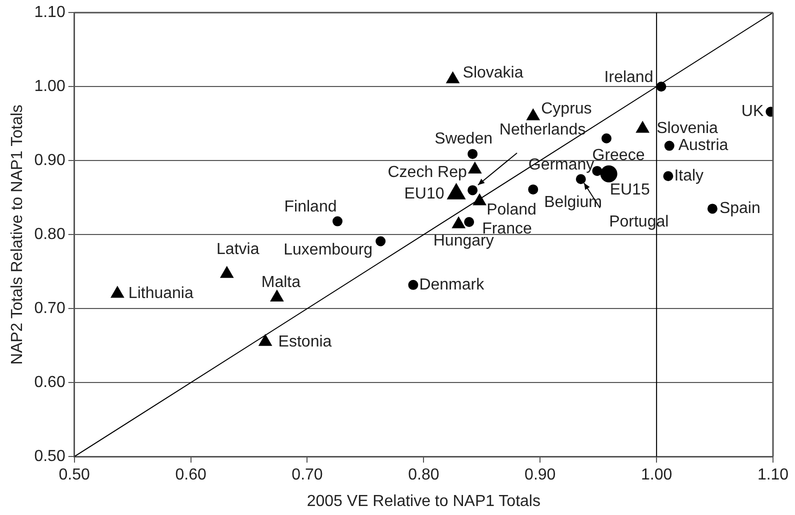  Describe the element at coordinates (540, 475) in the screenshot. I see `x-tick-label: 0.90` at that location.